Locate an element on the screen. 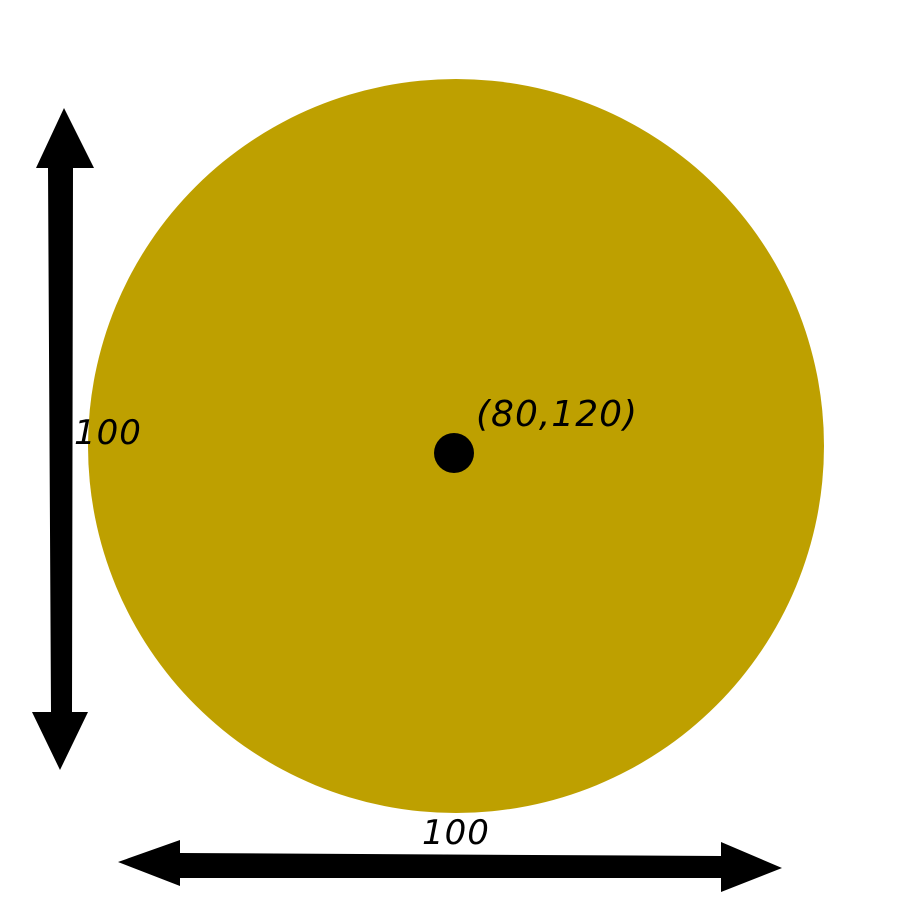  center-point-icon is located at coordinates (454, 453).